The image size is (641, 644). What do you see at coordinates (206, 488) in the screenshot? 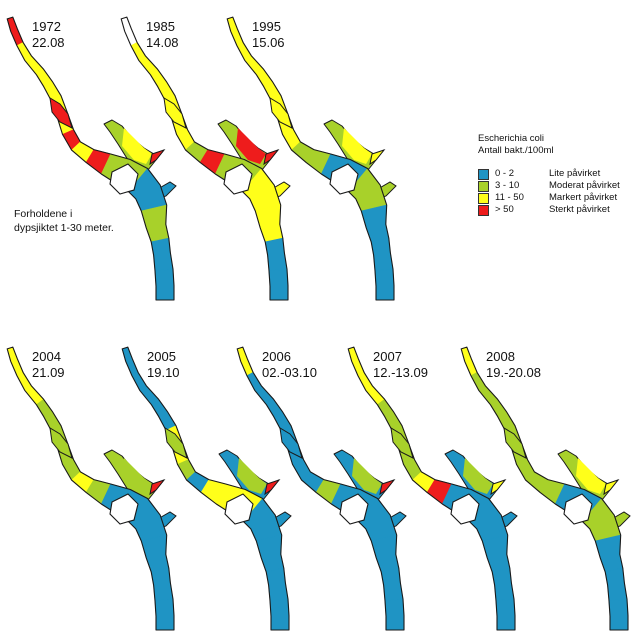
I see `lake-map-2005` at bounding box center [206, 488].